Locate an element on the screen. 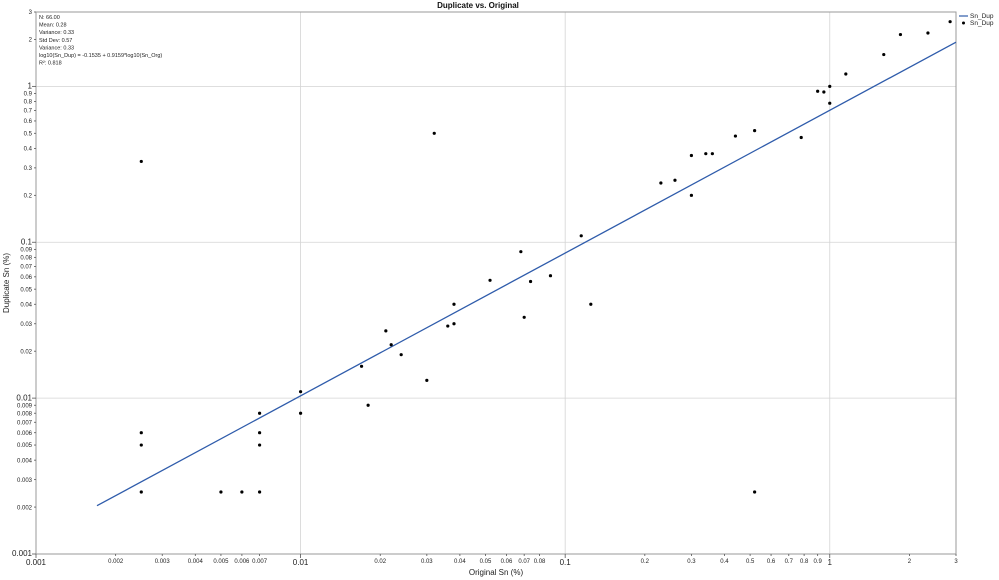 Image resolution: width=999 pixels, height=580 pixels. y-tick-label: 0.3 is located at coordinates (28, 169).